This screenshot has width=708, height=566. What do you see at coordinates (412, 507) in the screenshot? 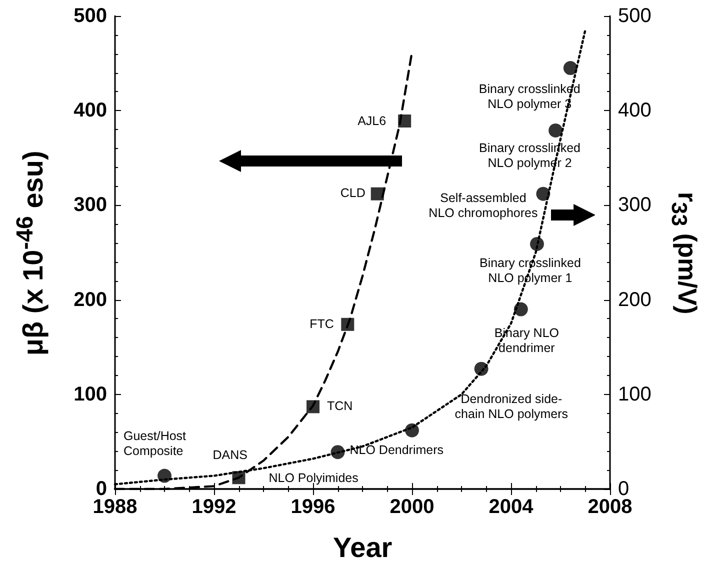
I see `x-tick-label: 2000` at bounding box center [412, 507].